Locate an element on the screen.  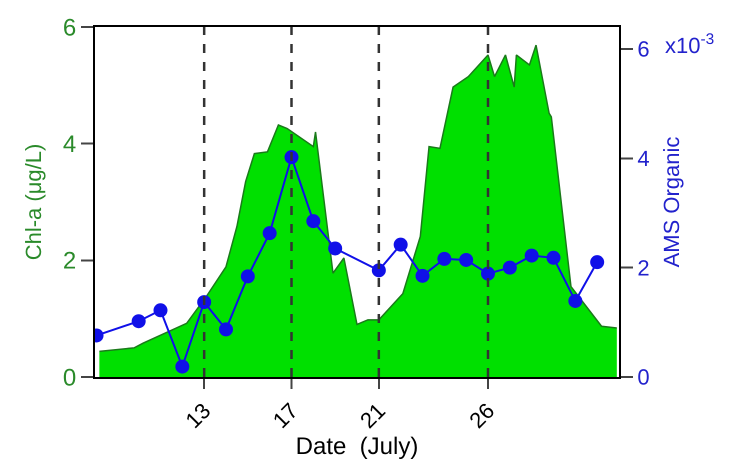
y2-tick-label: 4 is located at coordinates (643, 158).